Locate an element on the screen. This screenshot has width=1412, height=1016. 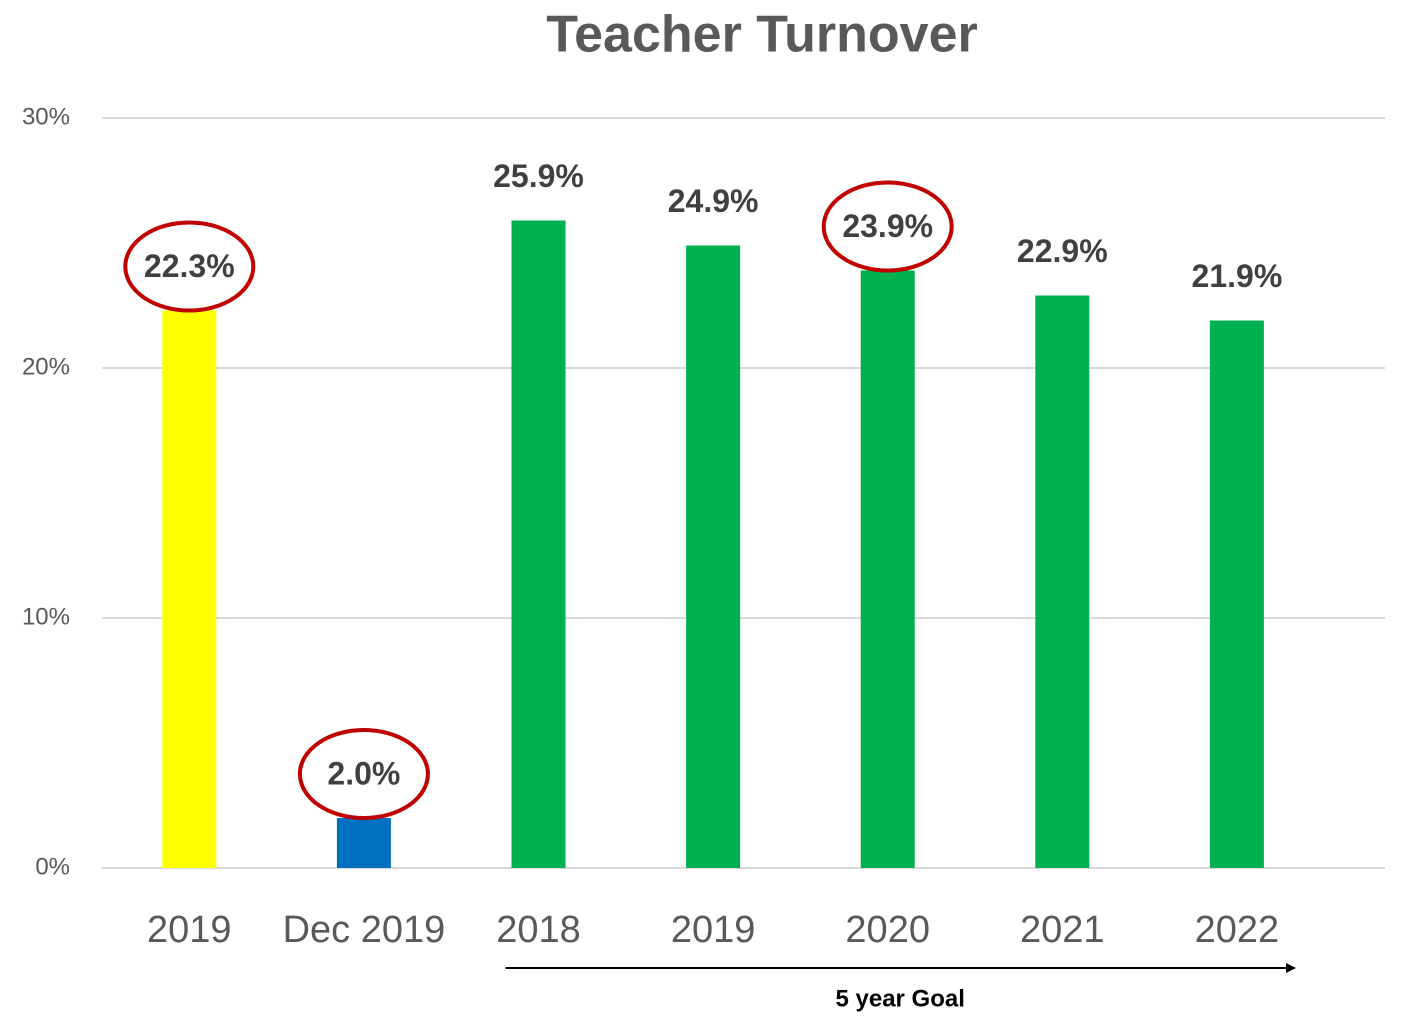
data-label: 21.9% is located at coordinates (1237, 276).